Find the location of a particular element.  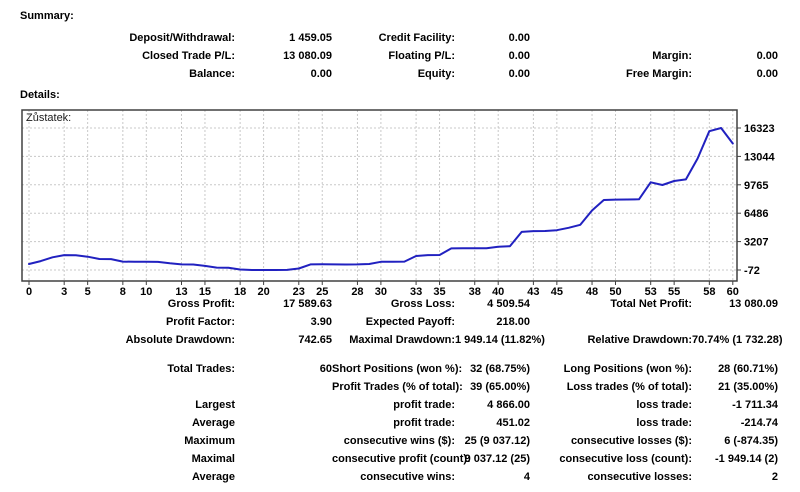

x-axis-label: 58 is located at coordinates (709, 292).